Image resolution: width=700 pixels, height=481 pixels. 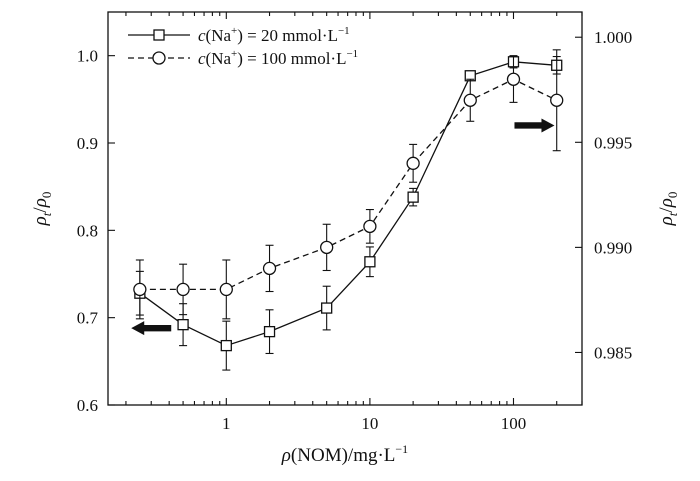 What do you see at coordinates (88, 318) in the screenshot?
I see `y-left-tick-label: 0.7` at bounding box center [88, 318].